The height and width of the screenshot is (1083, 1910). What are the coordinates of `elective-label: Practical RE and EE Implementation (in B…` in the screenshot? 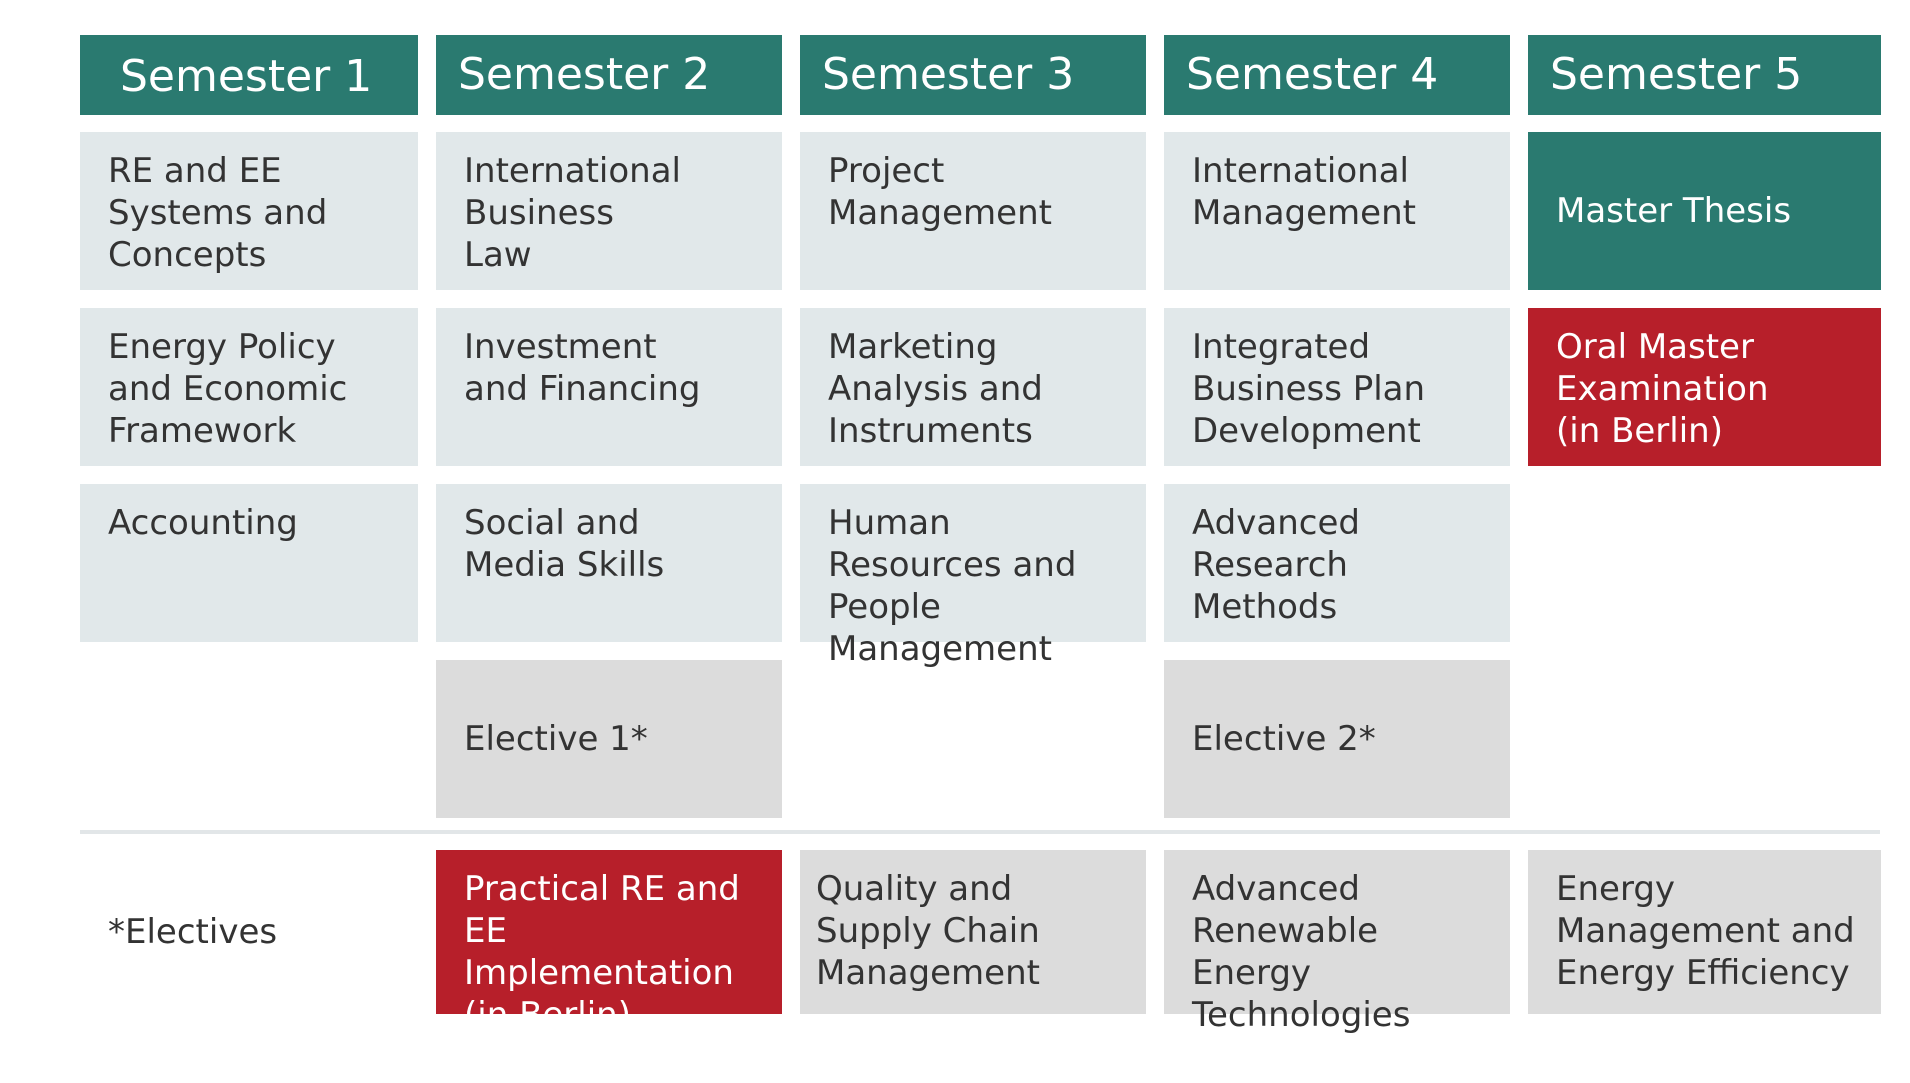 It's located at (602, 952).